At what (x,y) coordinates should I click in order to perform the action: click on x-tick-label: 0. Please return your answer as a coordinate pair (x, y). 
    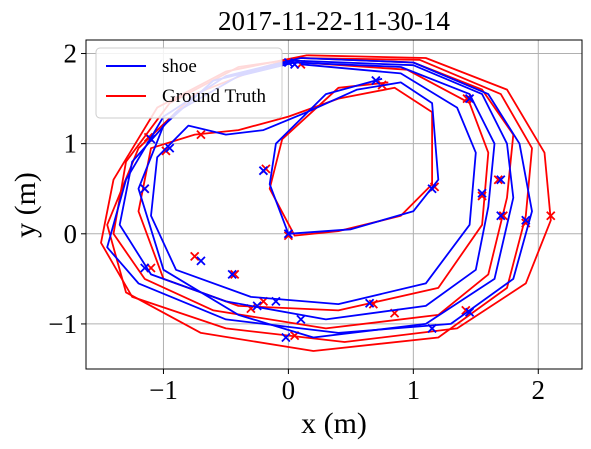
    Looking at the image, I should click on (289, 390).